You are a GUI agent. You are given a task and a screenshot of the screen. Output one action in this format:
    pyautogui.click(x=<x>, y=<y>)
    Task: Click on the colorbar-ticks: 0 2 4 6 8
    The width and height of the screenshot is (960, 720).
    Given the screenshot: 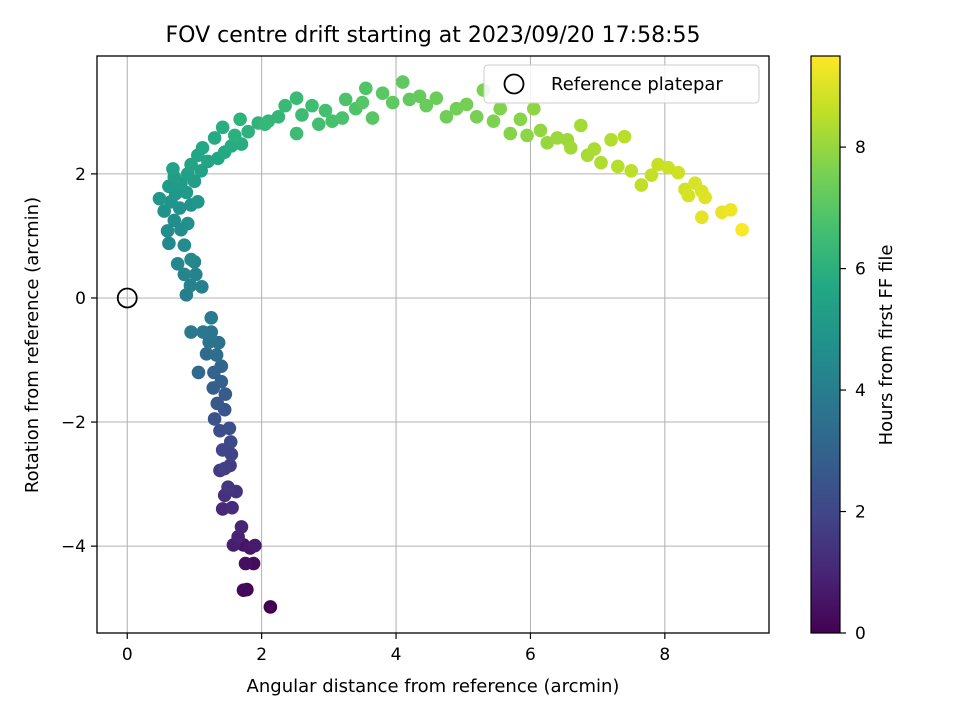 What is the action you would take?
    pyautogui.click(x=853, y=391)
    